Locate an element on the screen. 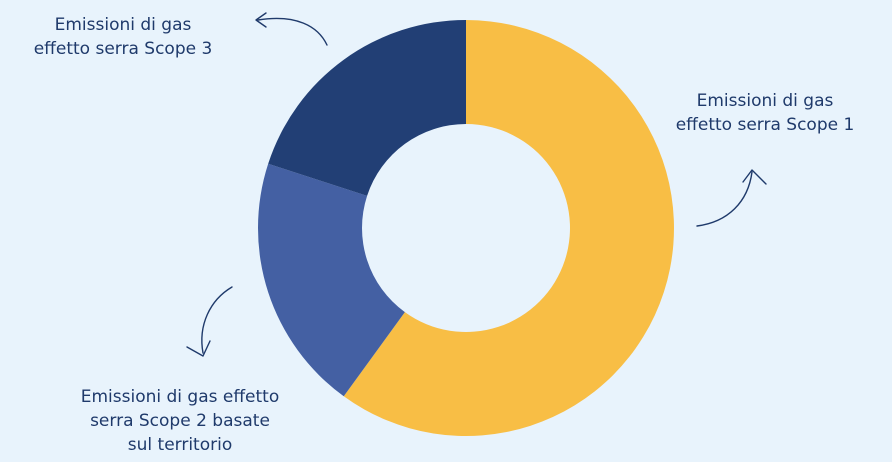 Image resolution: width=892 pixels, height=462 pixels. scope2-arrow-icon is located at coordinates (209, 321).